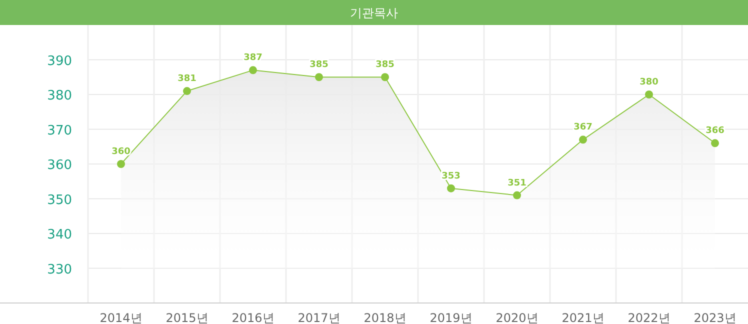  What do you see at coordinates (374, 13) in the screenshot?
I see `chart-title: 기관목사` at bounding box center [374, 13].